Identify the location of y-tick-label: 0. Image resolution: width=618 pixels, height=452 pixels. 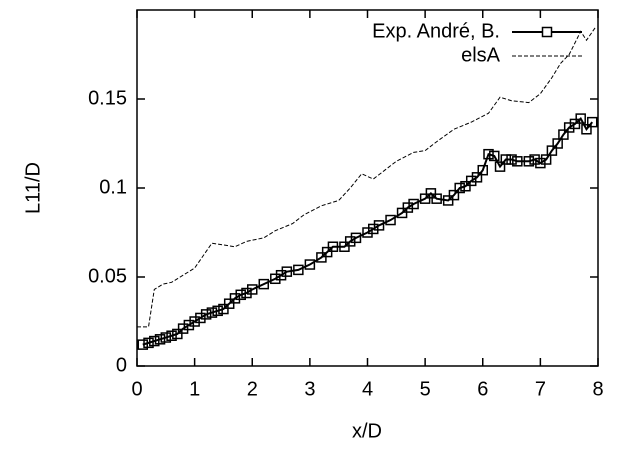
(121, 365).